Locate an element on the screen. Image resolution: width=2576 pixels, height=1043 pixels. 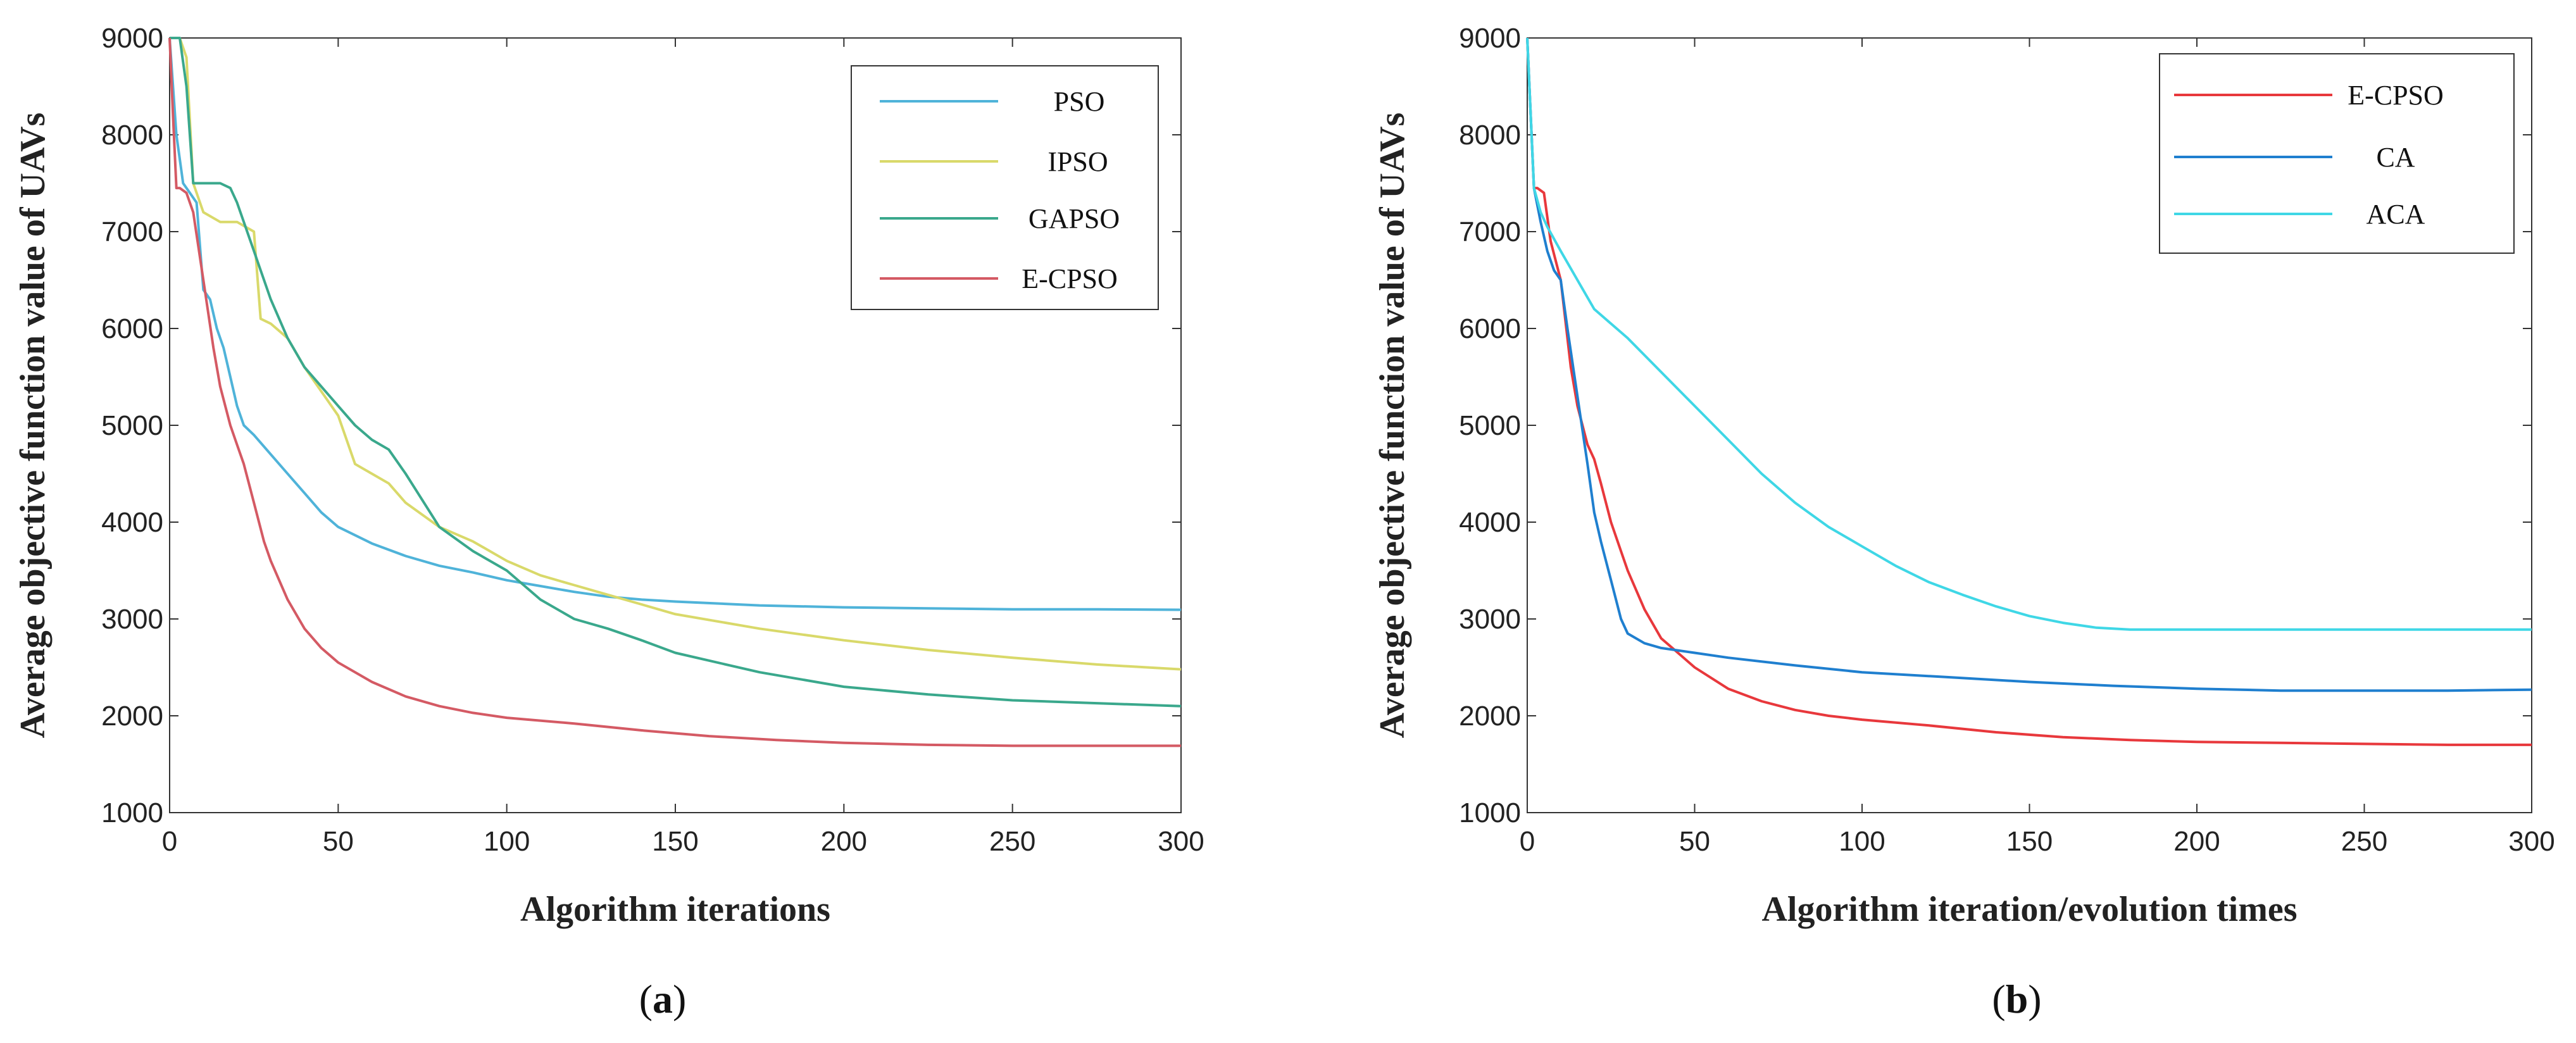
panel-caption: (a) is located at coordinates (663, 999).